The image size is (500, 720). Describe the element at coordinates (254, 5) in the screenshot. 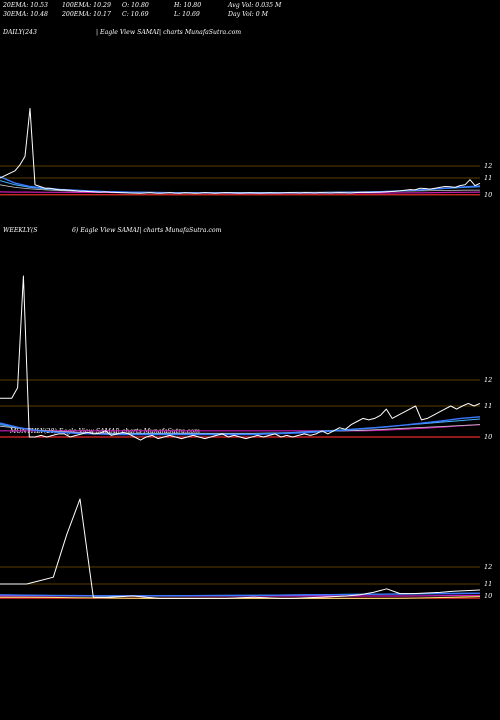

I see `stat-avg-vol: Avg Vol: 0.035 M` at that location.